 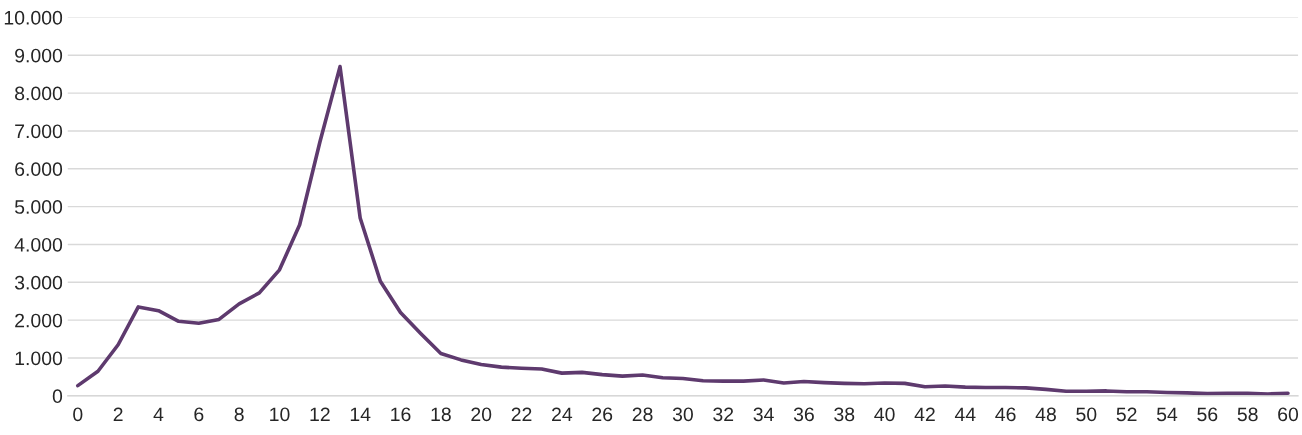 I want to click on x-tick-label: 24, so click(x=562, y=414).